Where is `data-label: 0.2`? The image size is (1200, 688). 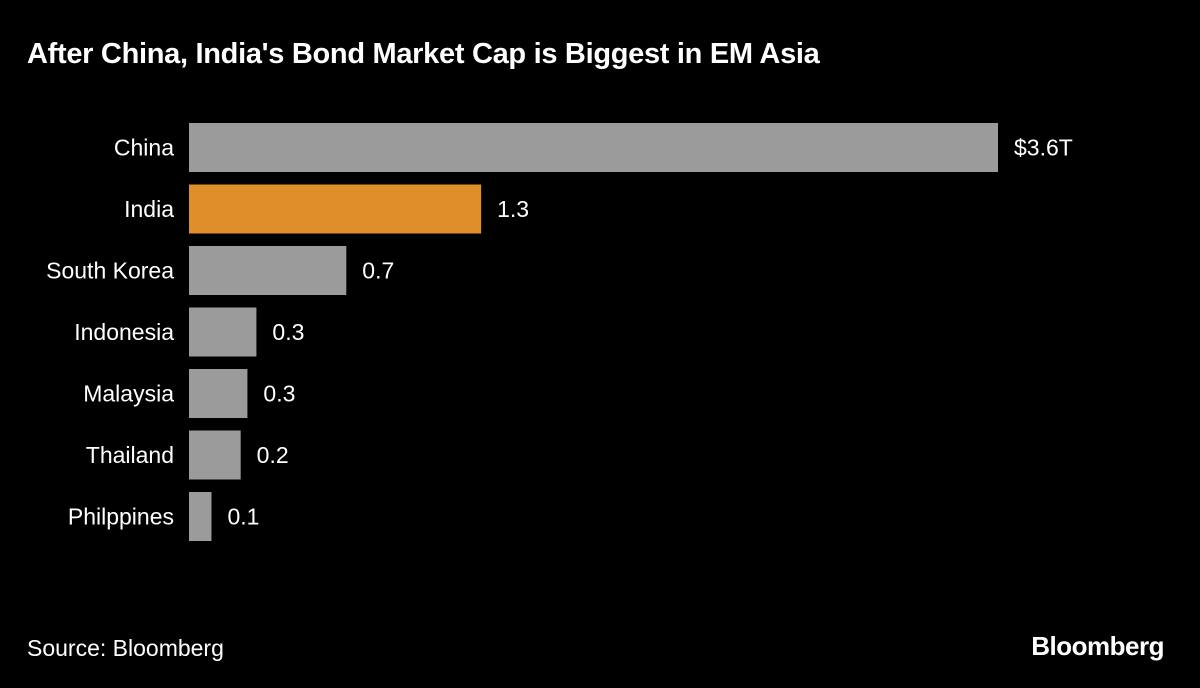
data-label: 0.2 is located at coordinates (273, 455).